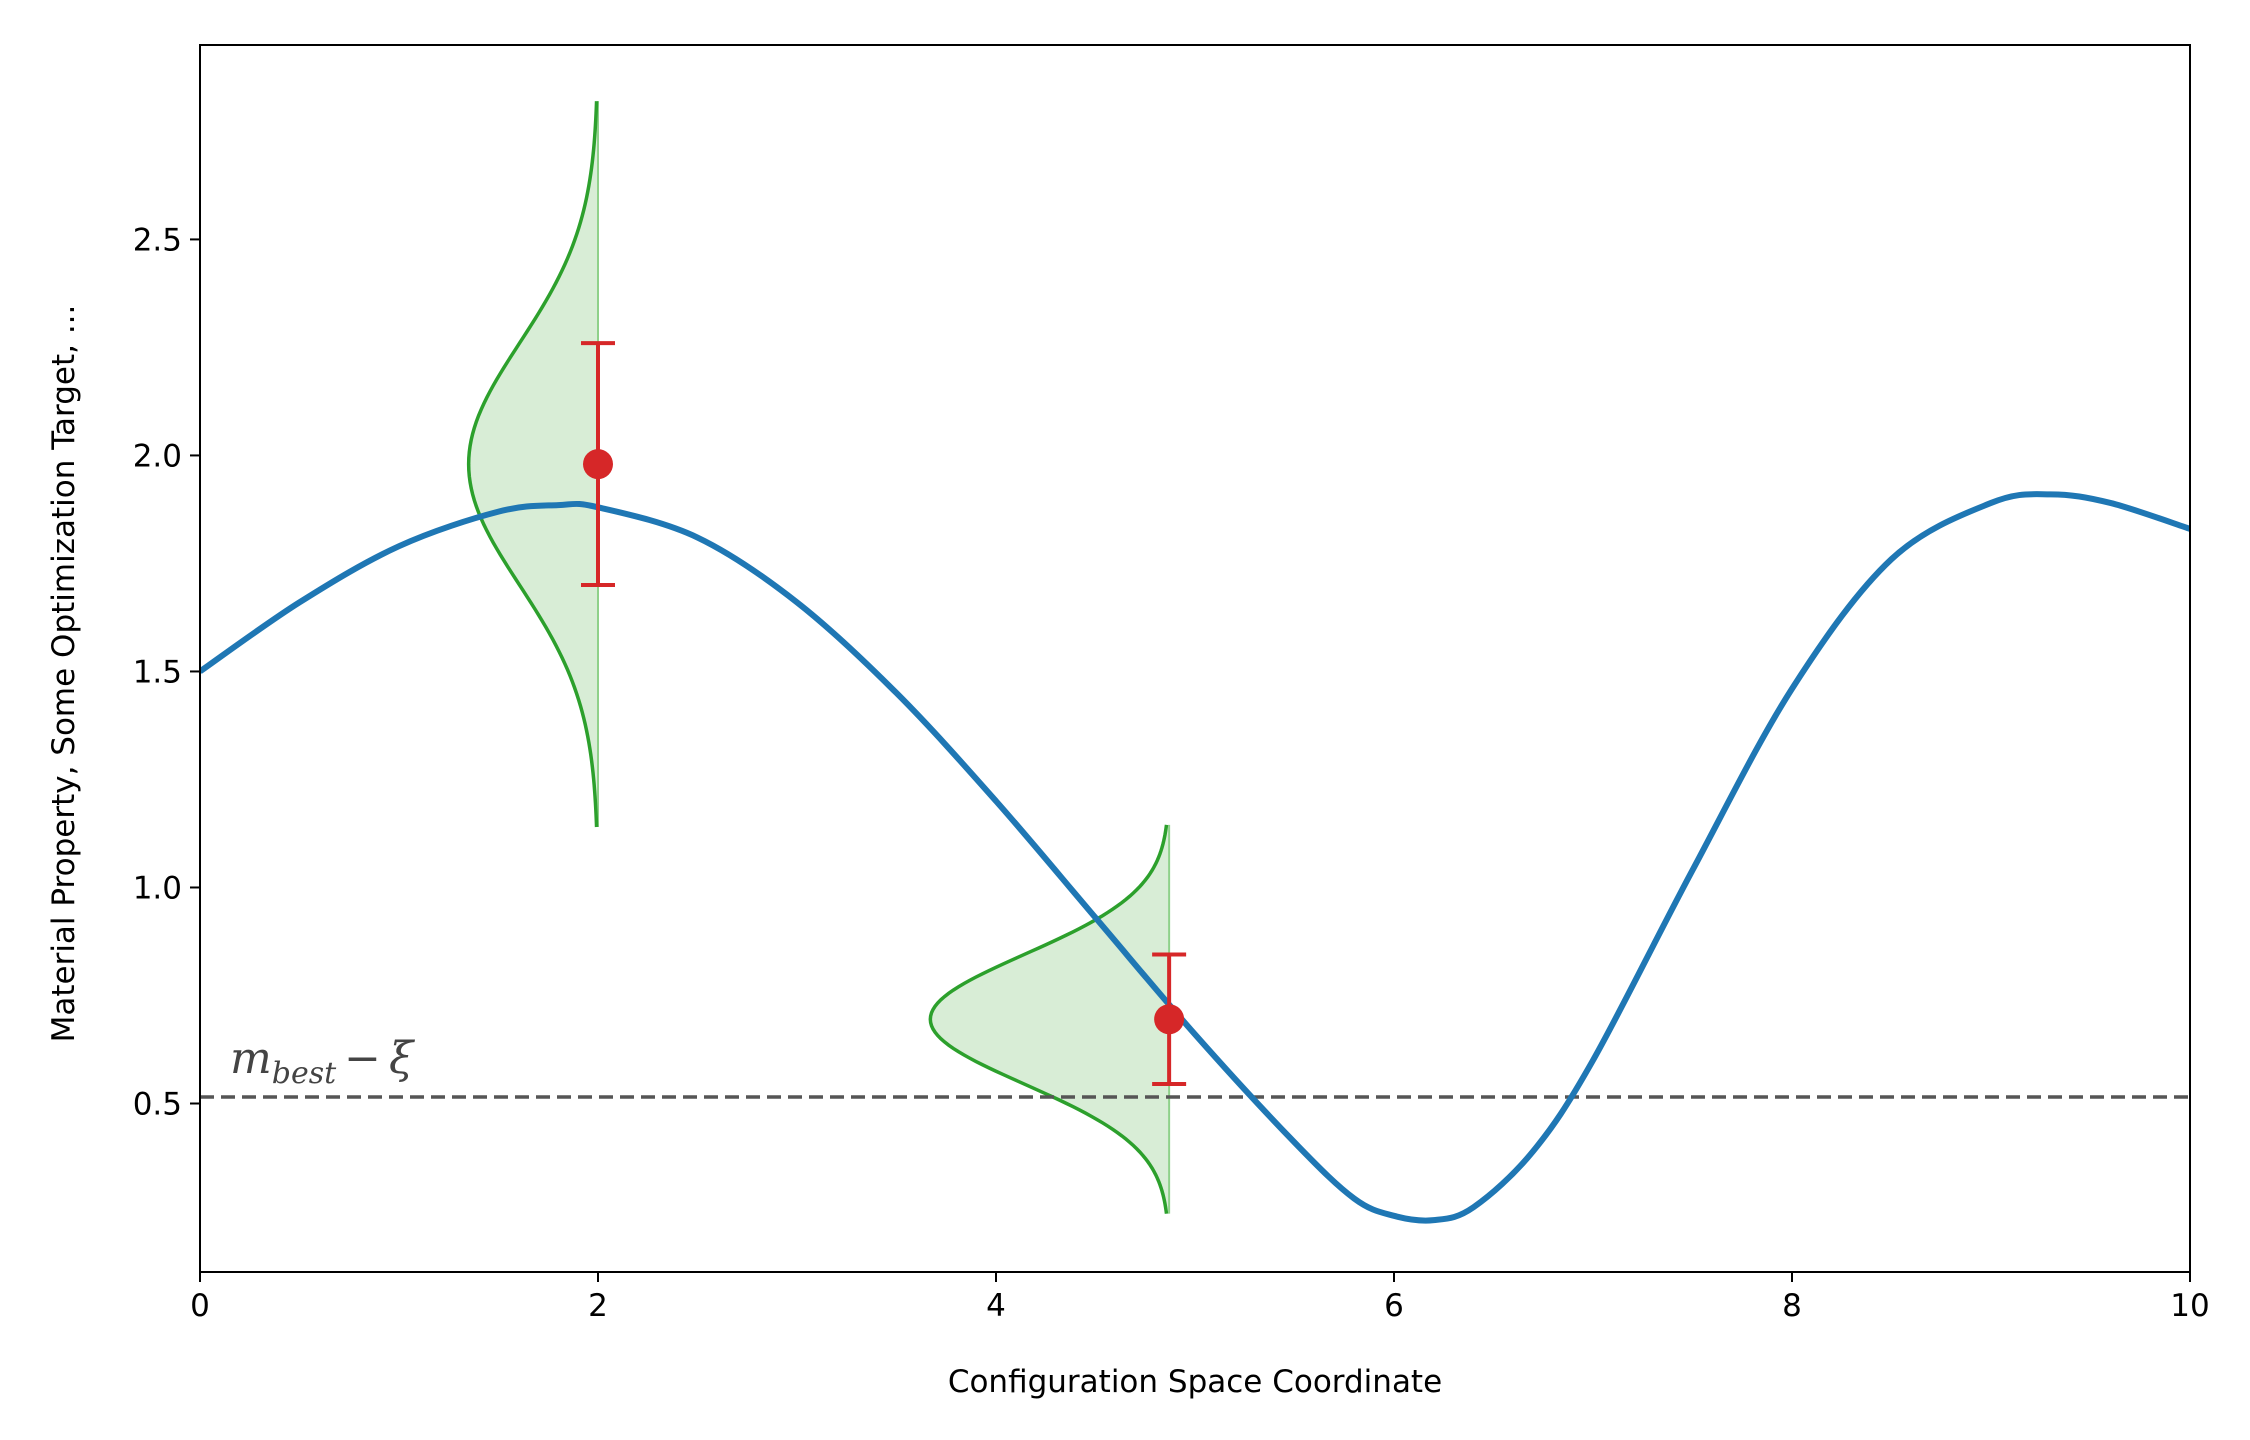  What do you see at coordinates (2189, 1306) in the screenshot?
I see `x-tick-label-6: 10` at bounding box center [2189, 1306].